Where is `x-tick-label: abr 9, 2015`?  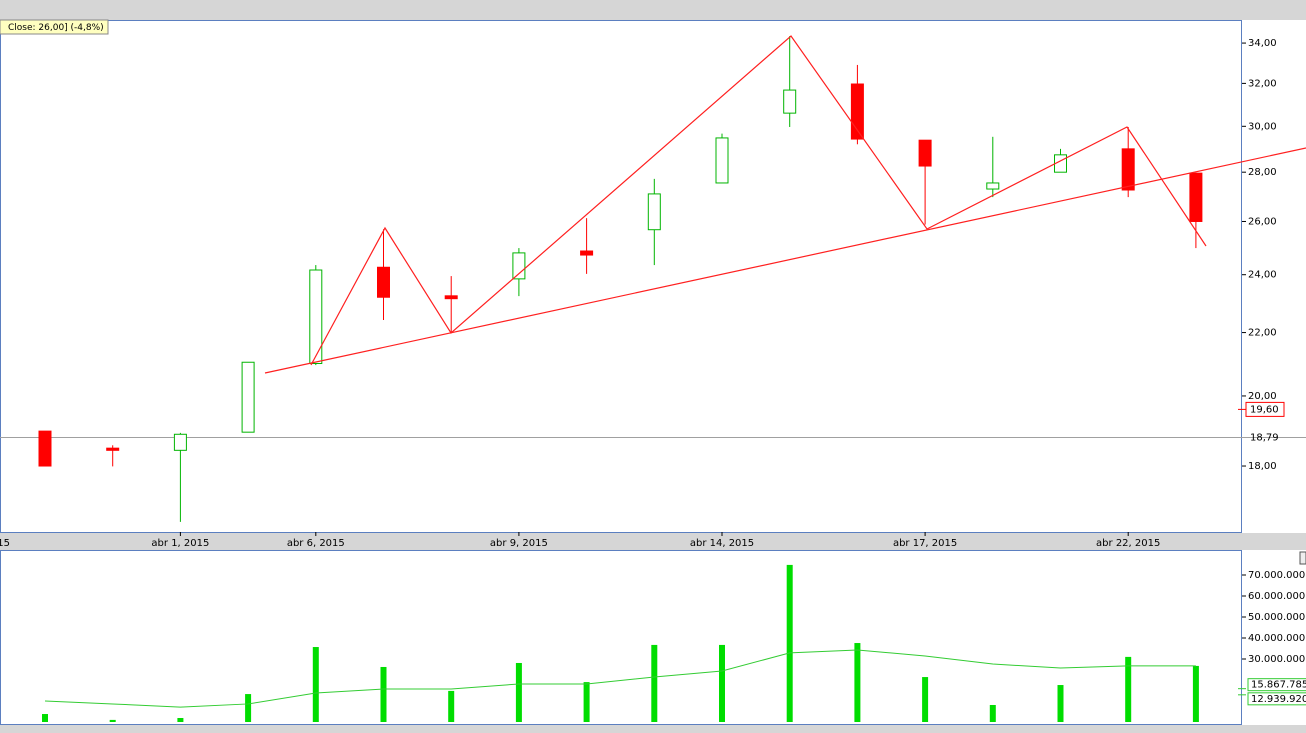 x-tick-label: abr 9, 2015 is located at coordinates (519, 543).